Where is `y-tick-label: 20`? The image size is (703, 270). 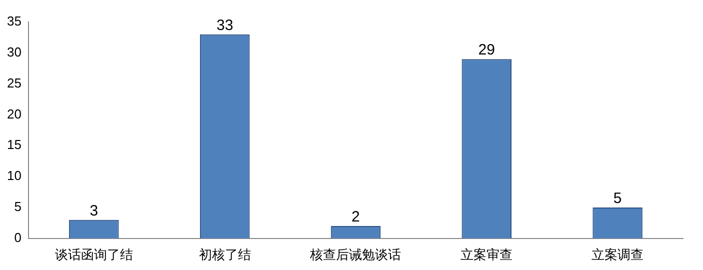
y-tick-label: 20 is located at coordinates (14, 114).